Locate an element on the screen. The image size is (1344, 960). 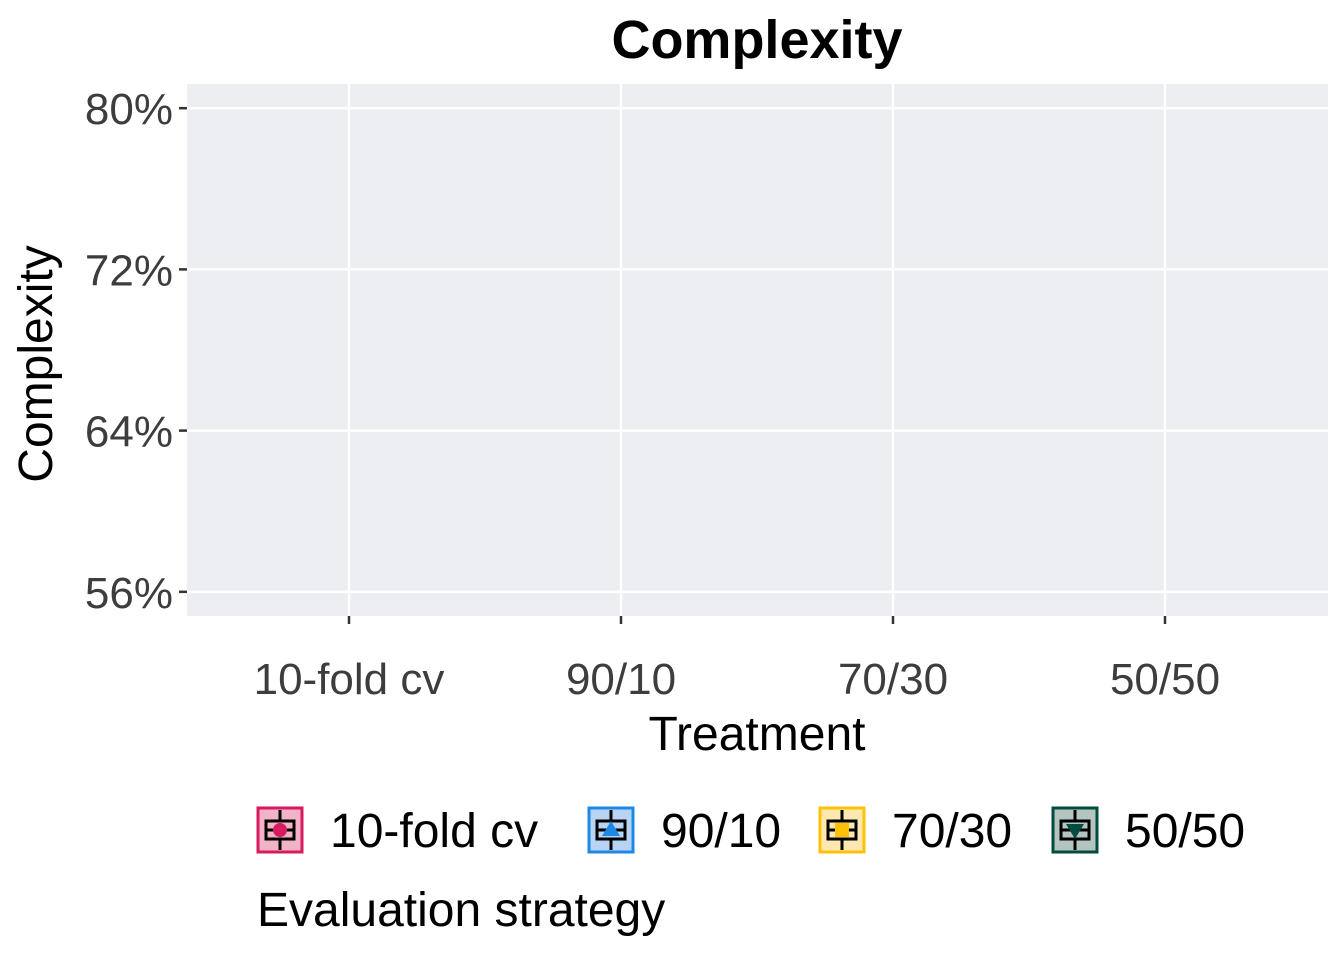
y-tick-label: 64% is located at coordinates (129, 432).